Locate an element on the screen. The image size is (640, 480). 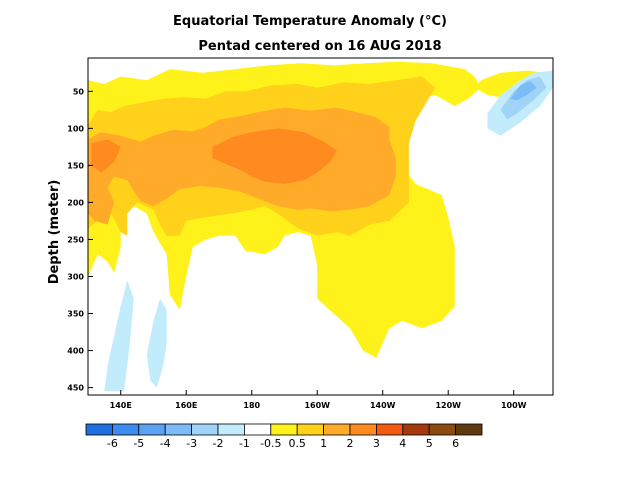
x-tick-label: 120W is located at coordinates (448, 405).